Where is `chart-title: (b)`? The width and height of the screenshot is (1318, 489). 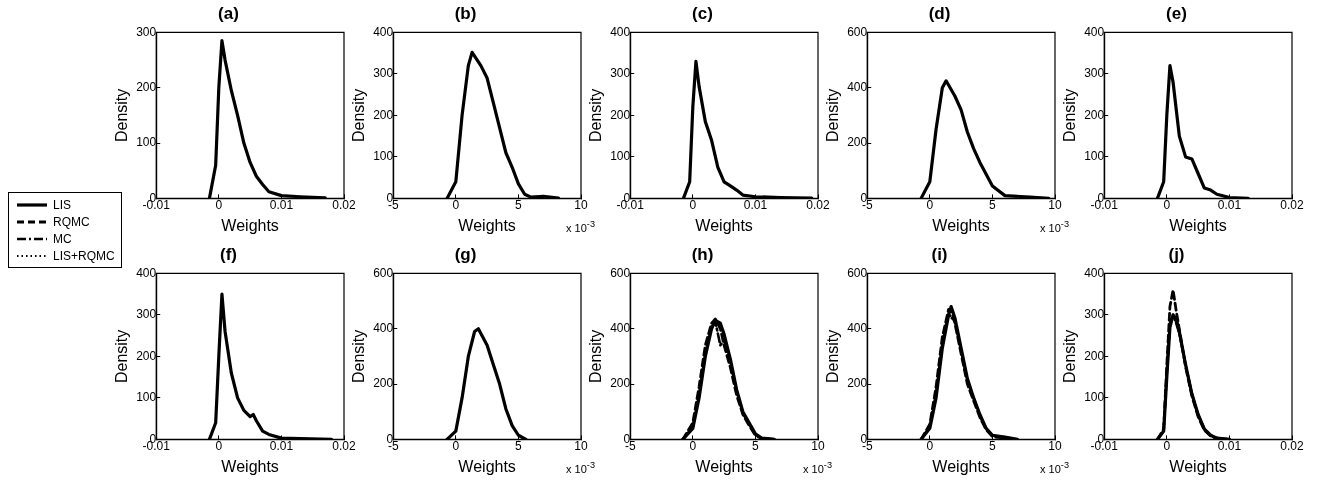
chart-title: (b) is located at coordinates (465, 13).